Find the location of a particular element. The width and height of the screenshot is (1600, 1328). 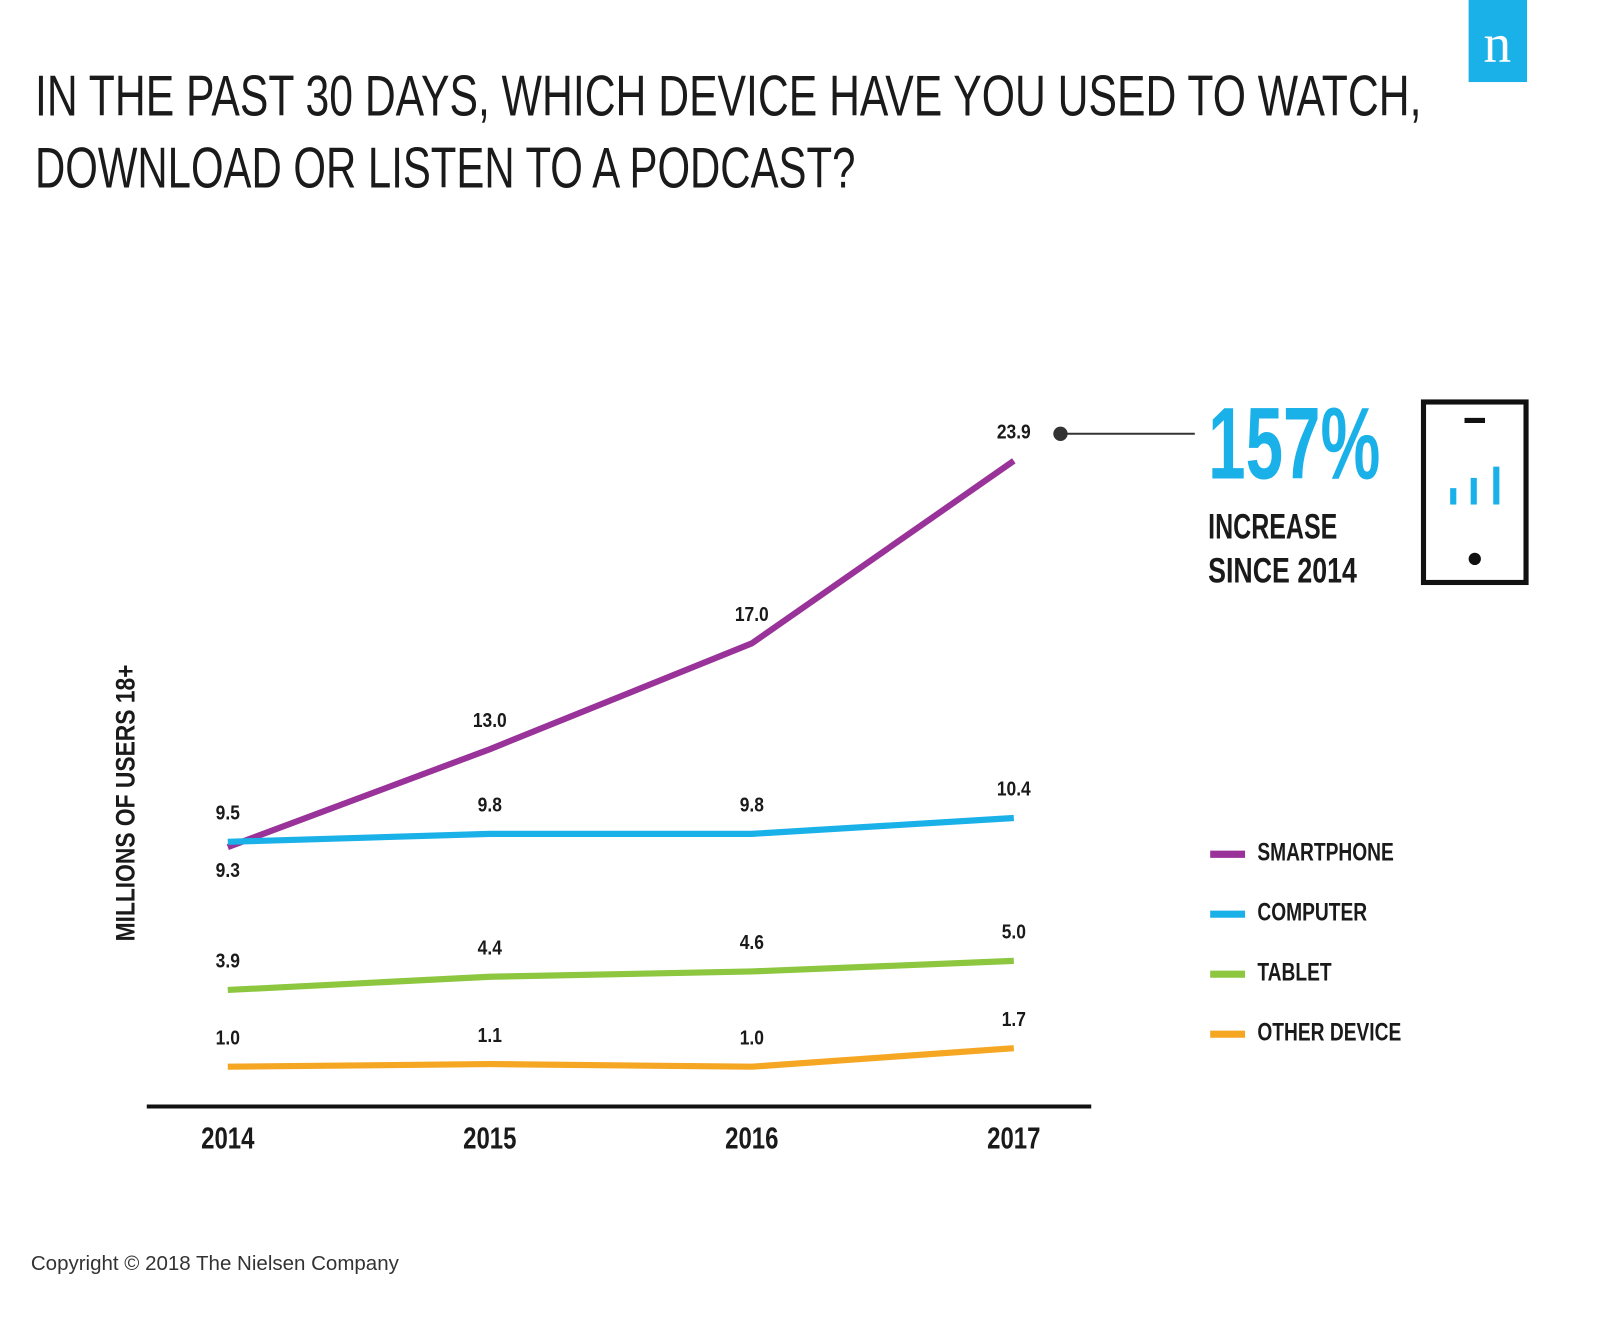

data-label: 3.9 is located at coordinates (228, 961).